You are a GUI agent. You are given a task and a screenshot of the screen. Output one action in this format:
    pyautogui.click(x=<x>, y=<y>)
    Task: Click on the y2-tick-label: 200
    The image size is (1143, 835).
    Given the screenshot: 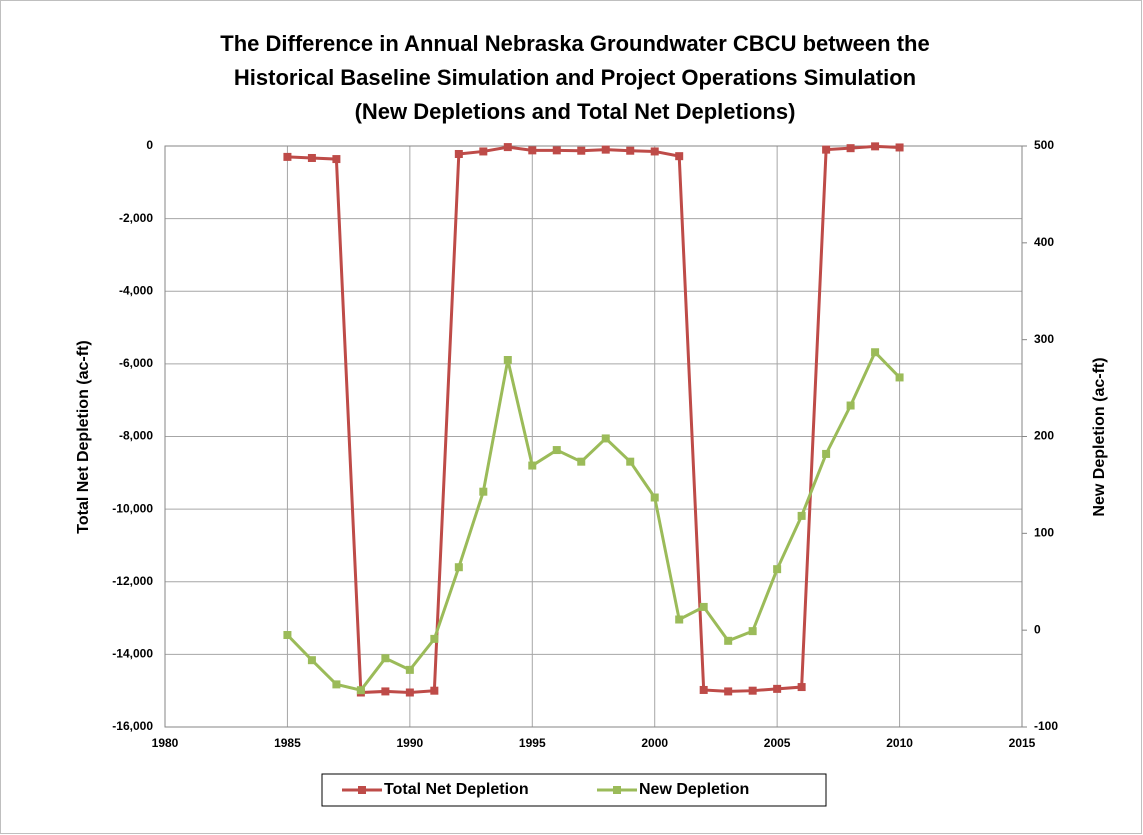 What is the action you would take?
    pyautogui.click(x=1044, y=436)
    